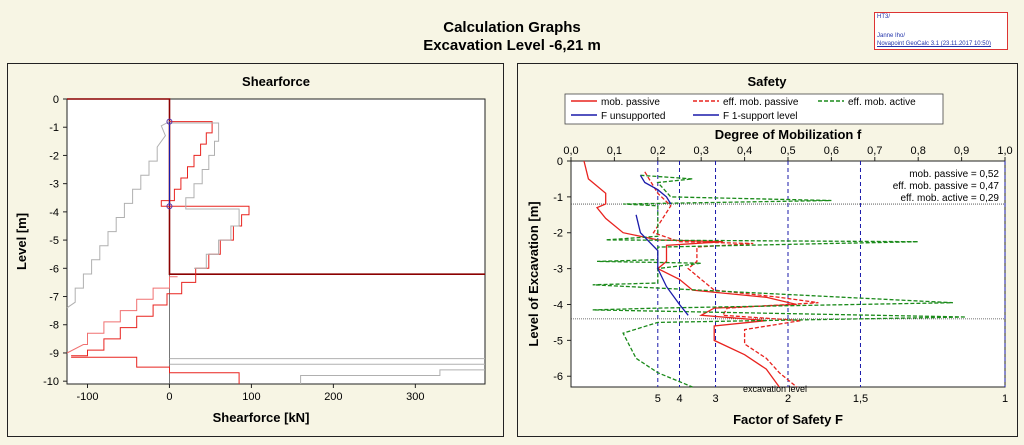  Describe the element at coordinates (87, 397) in the screenshot. I see `x-tick-label: -100` at that location.